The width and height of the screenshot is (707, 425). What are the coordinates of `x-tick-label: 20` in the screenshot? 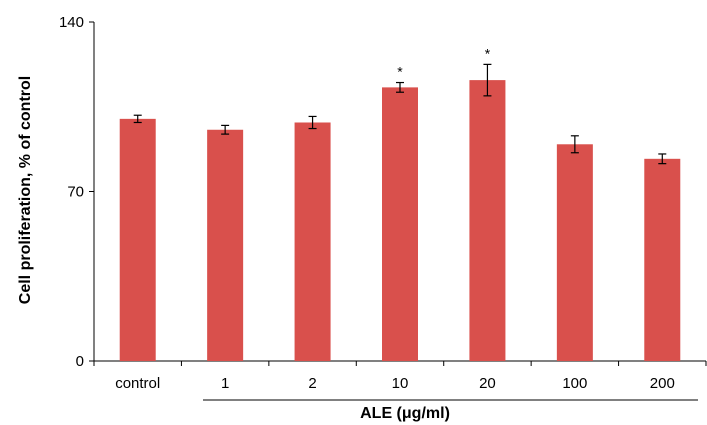 It's located at (487, 383).